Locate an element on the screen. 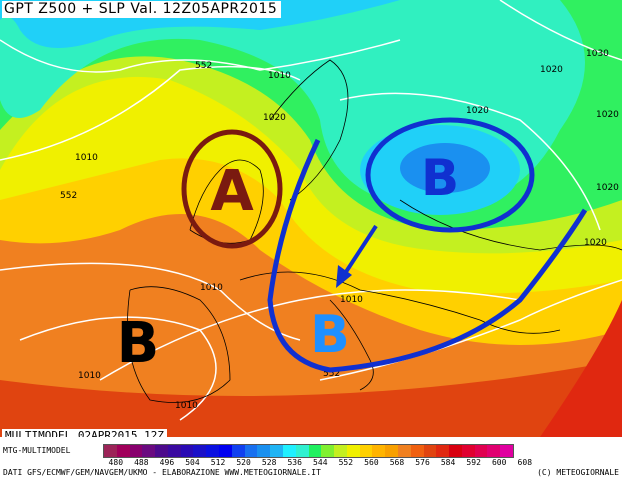 Image resolution: width=622 pixels, height=480 pixels. isobar-label: 1030 is located at coordinates (597, 54).